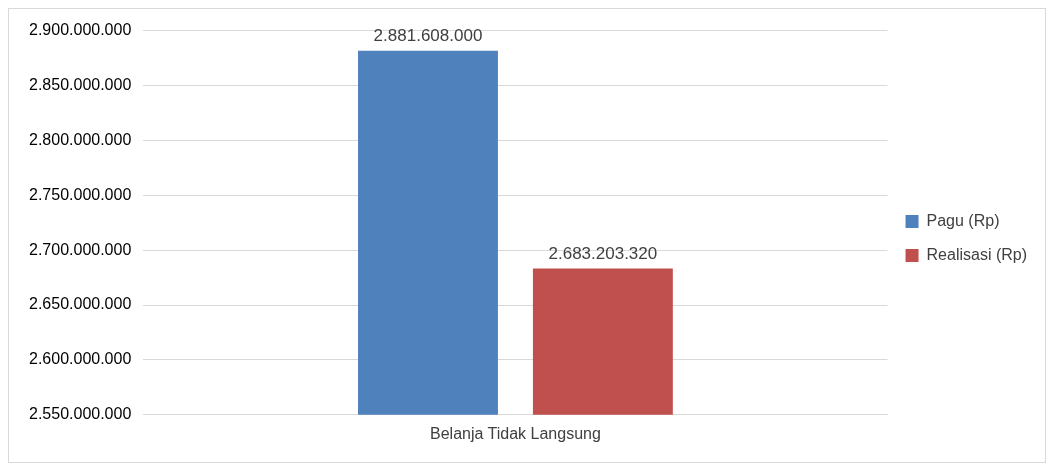  Describe the element at coordinates (80, 359) in the screenshot. I see `y-tick-label: 2.600.000.000` at that location.